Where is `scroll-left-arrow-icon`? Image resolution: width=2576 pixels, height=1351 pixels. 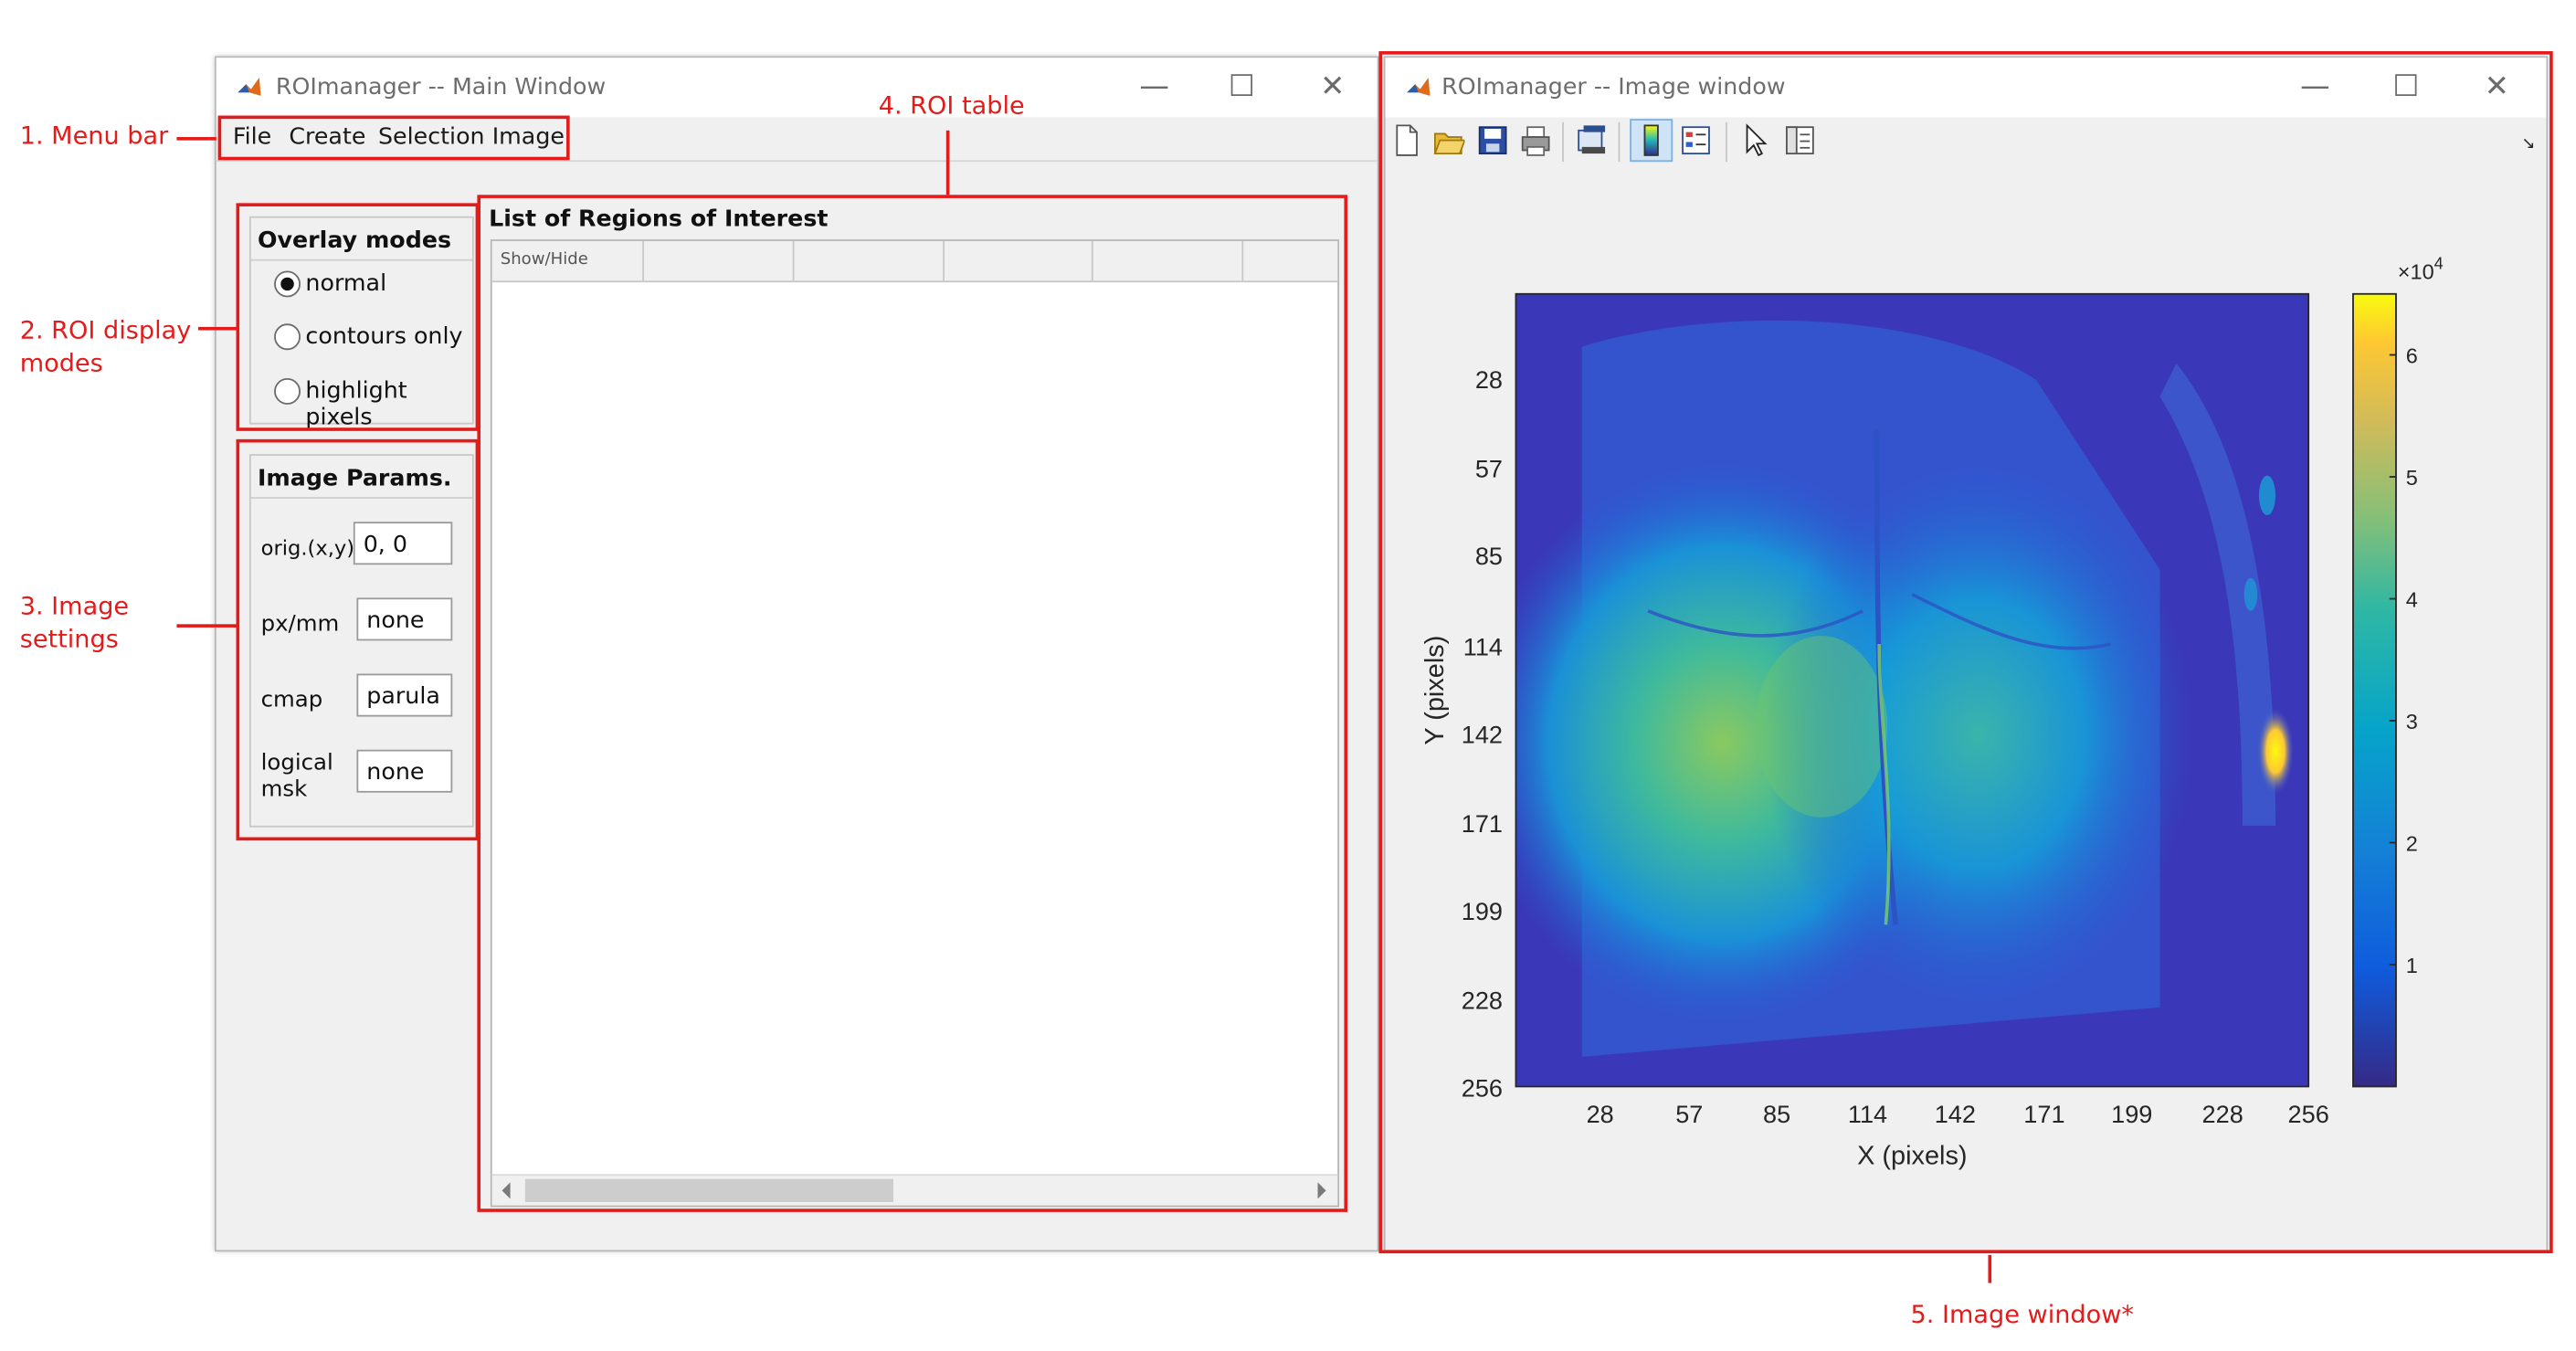 scroll-left-arrow-icon is located at coordinates (506, 1190).